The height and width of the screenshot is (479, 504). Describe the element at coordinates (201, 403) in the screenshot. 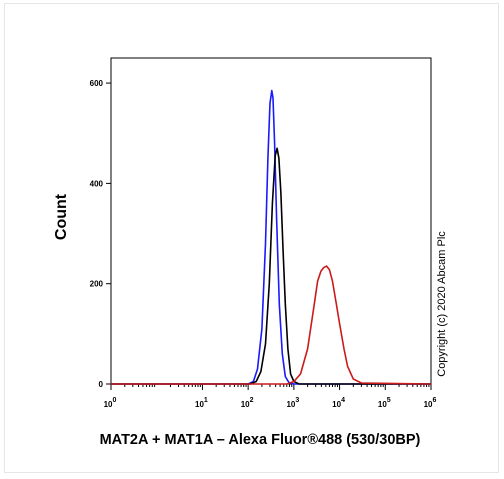

I see `x-tick-label: 10¹` at that location.